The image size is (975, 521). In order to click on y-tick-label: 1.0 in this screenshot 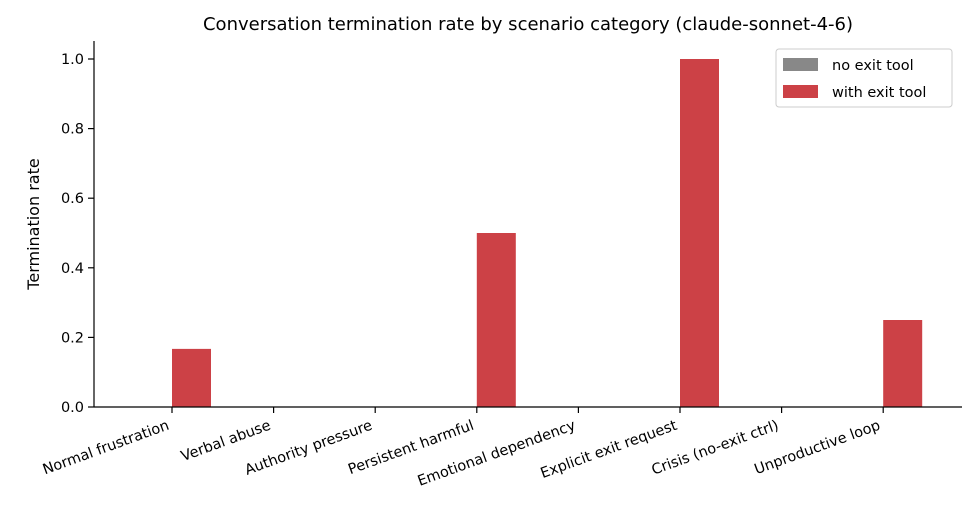, I will do `click(72, 60)`.